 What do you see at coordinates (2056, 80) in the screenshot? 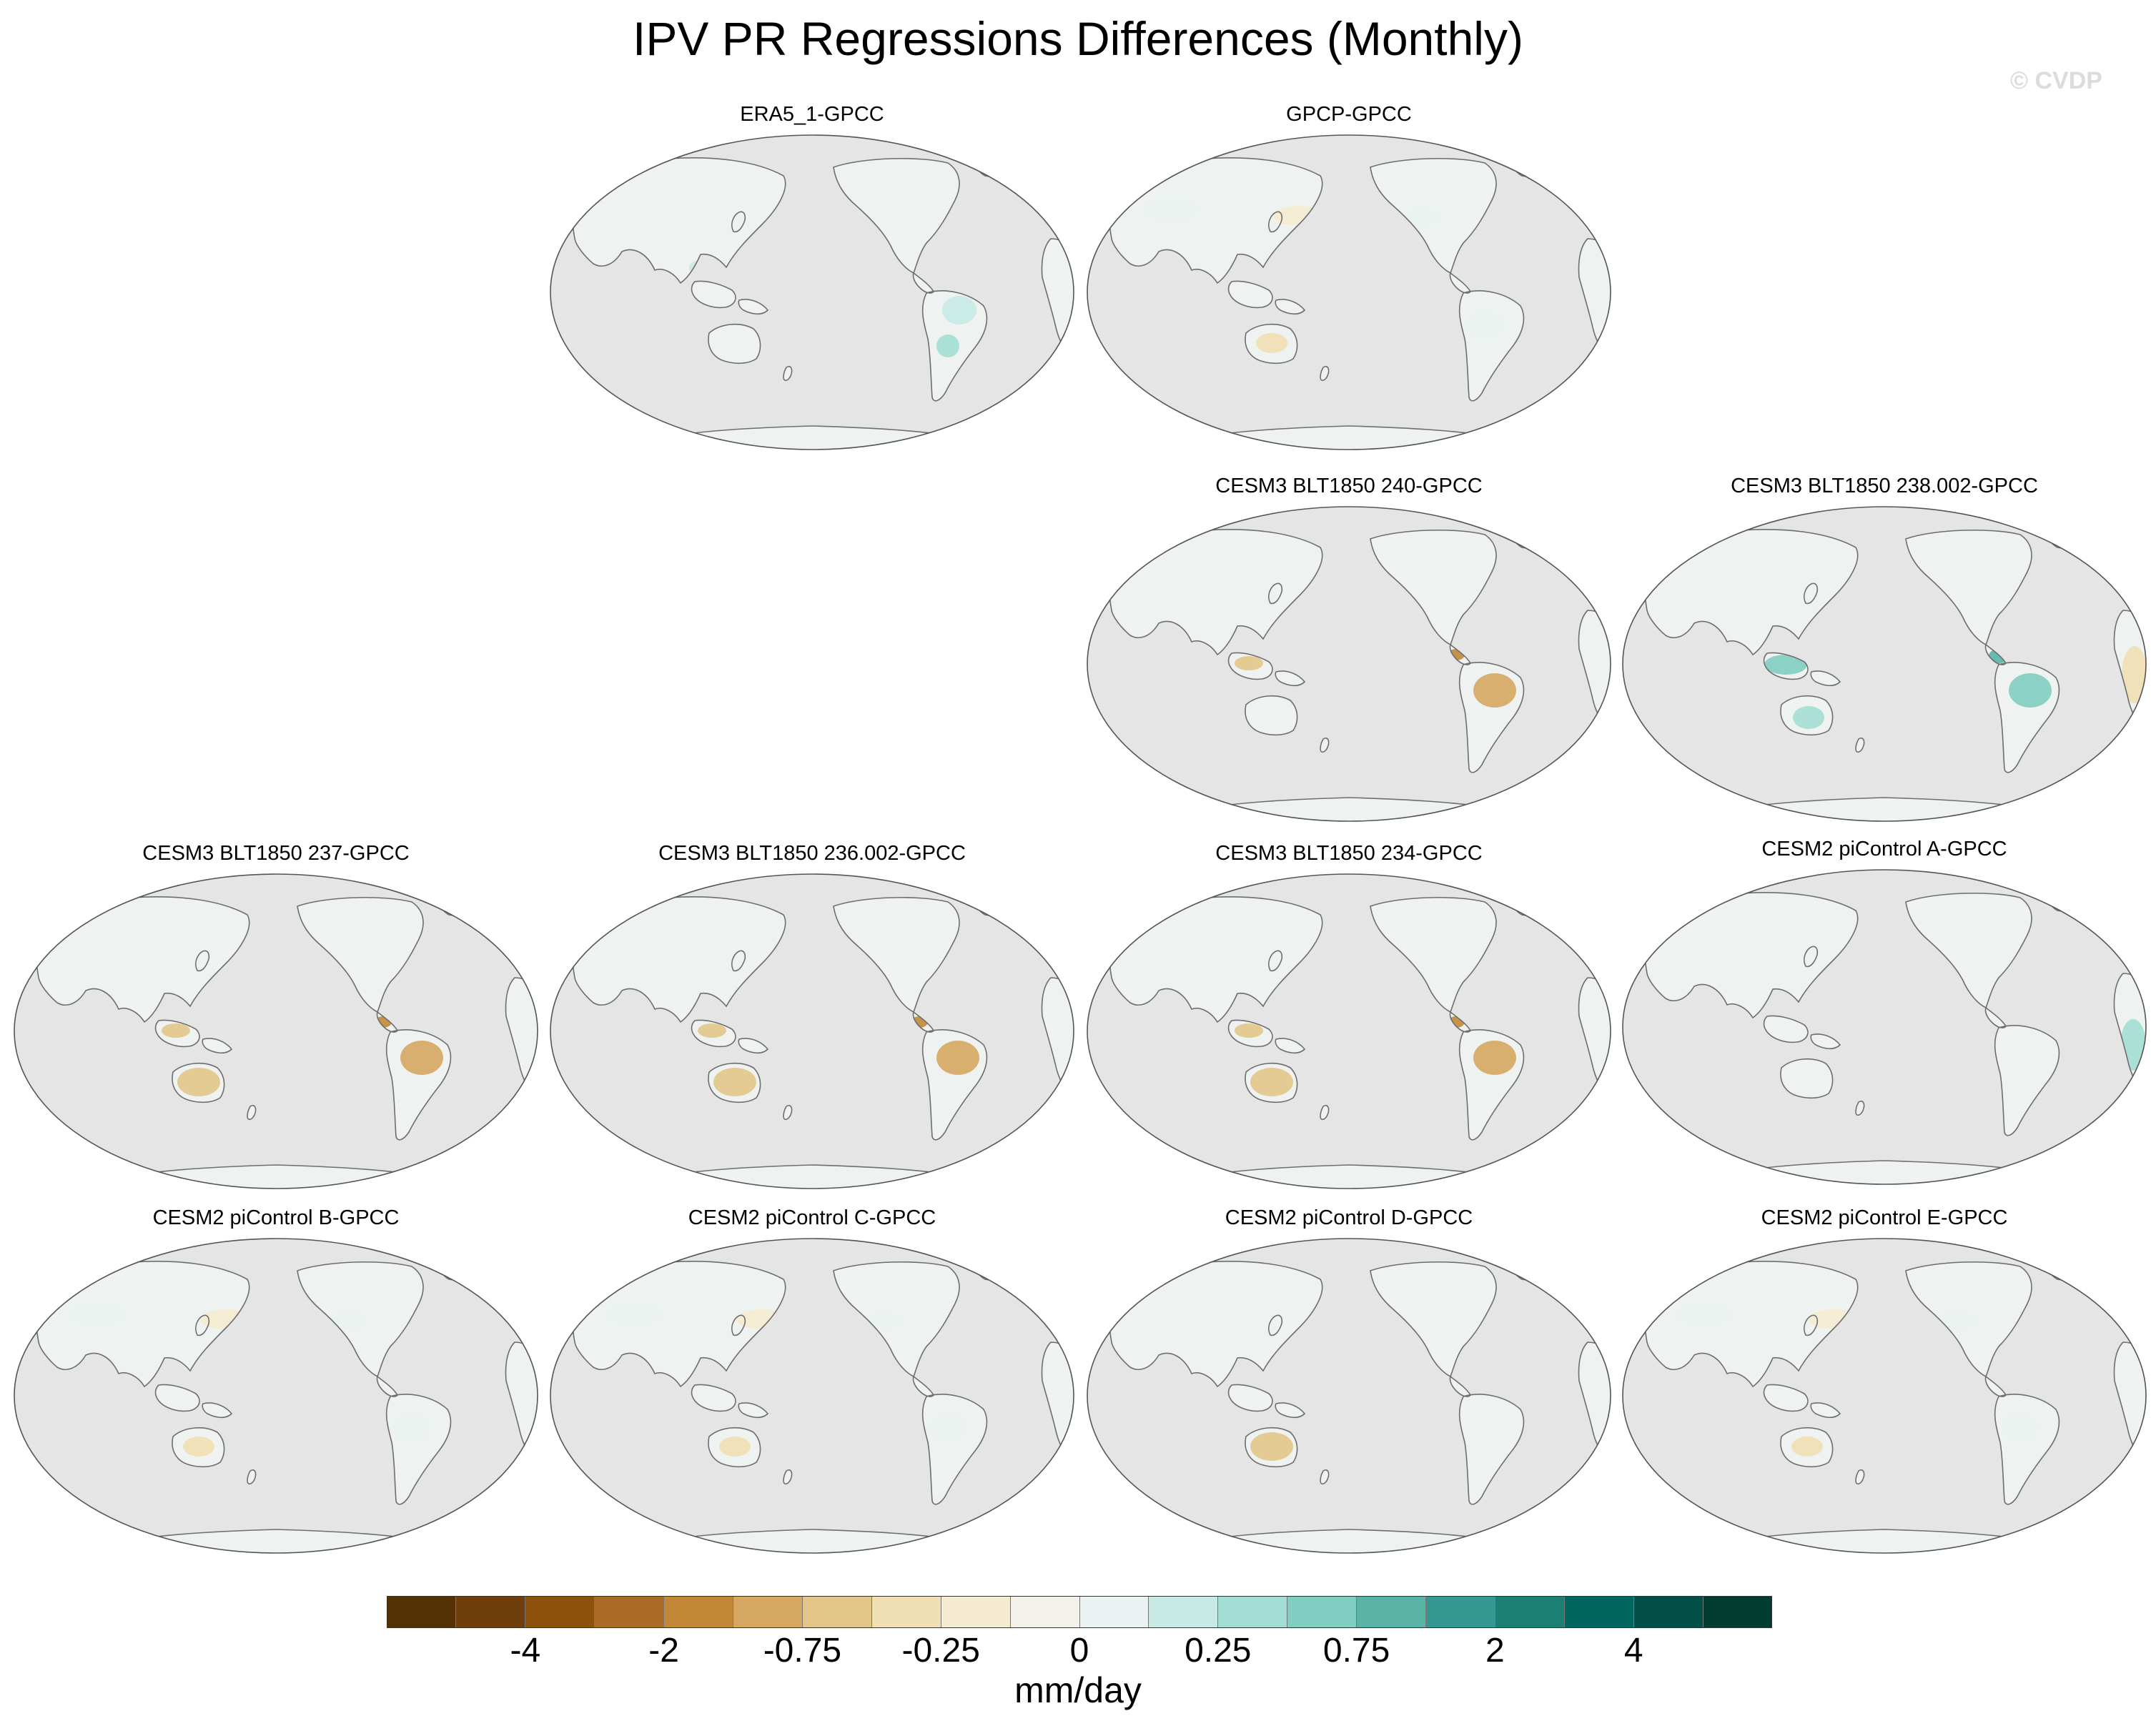
I see `cvdp-watermark: © CVDP` at bounding box center [2056, 80].